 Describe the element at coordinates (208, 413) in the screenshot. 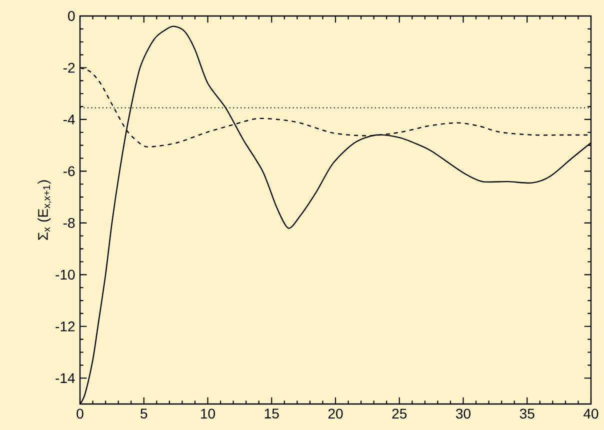

I see `x-tick-label: 10` at that location.